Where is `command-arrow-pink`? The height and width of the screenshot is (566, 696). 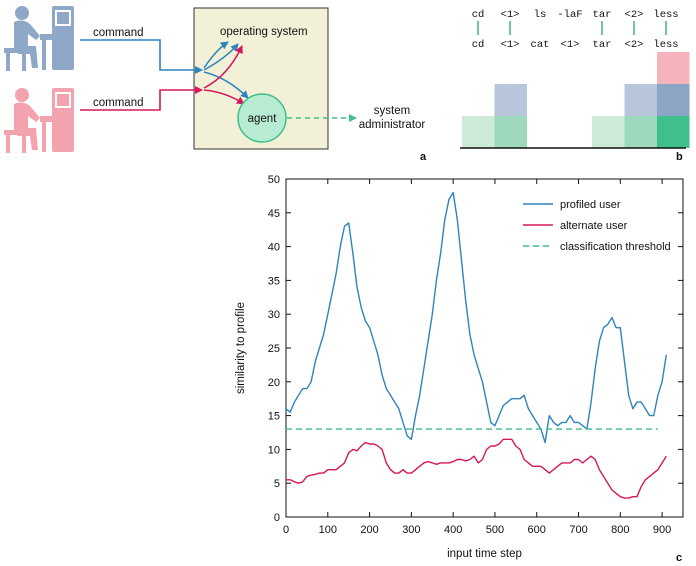 command-arrow-pink is located at coordinates (141, 98).